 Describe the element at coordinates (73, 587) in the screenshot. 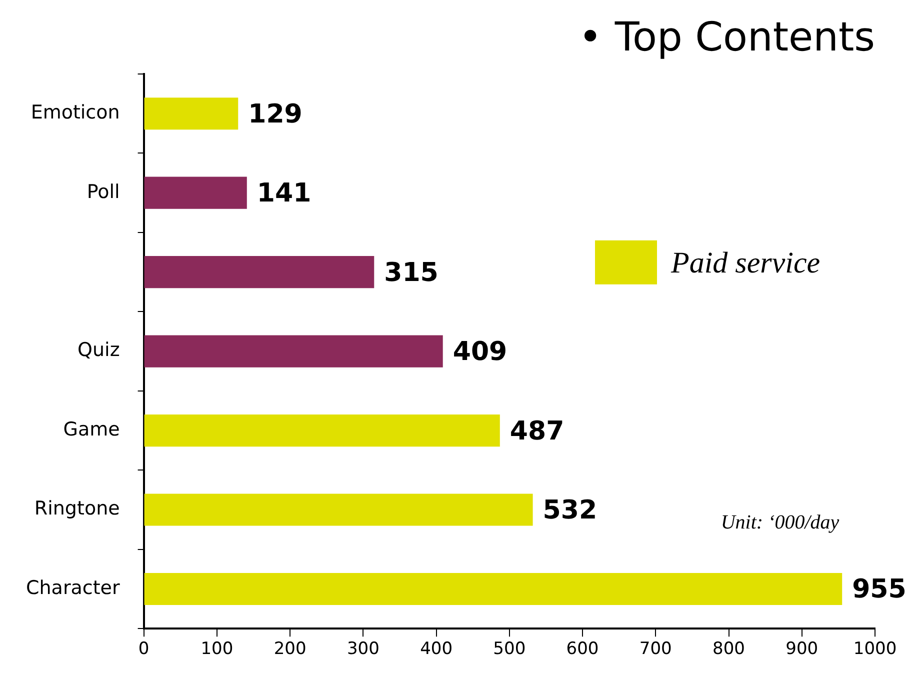

I see `y-tick-label: Character` at that location.